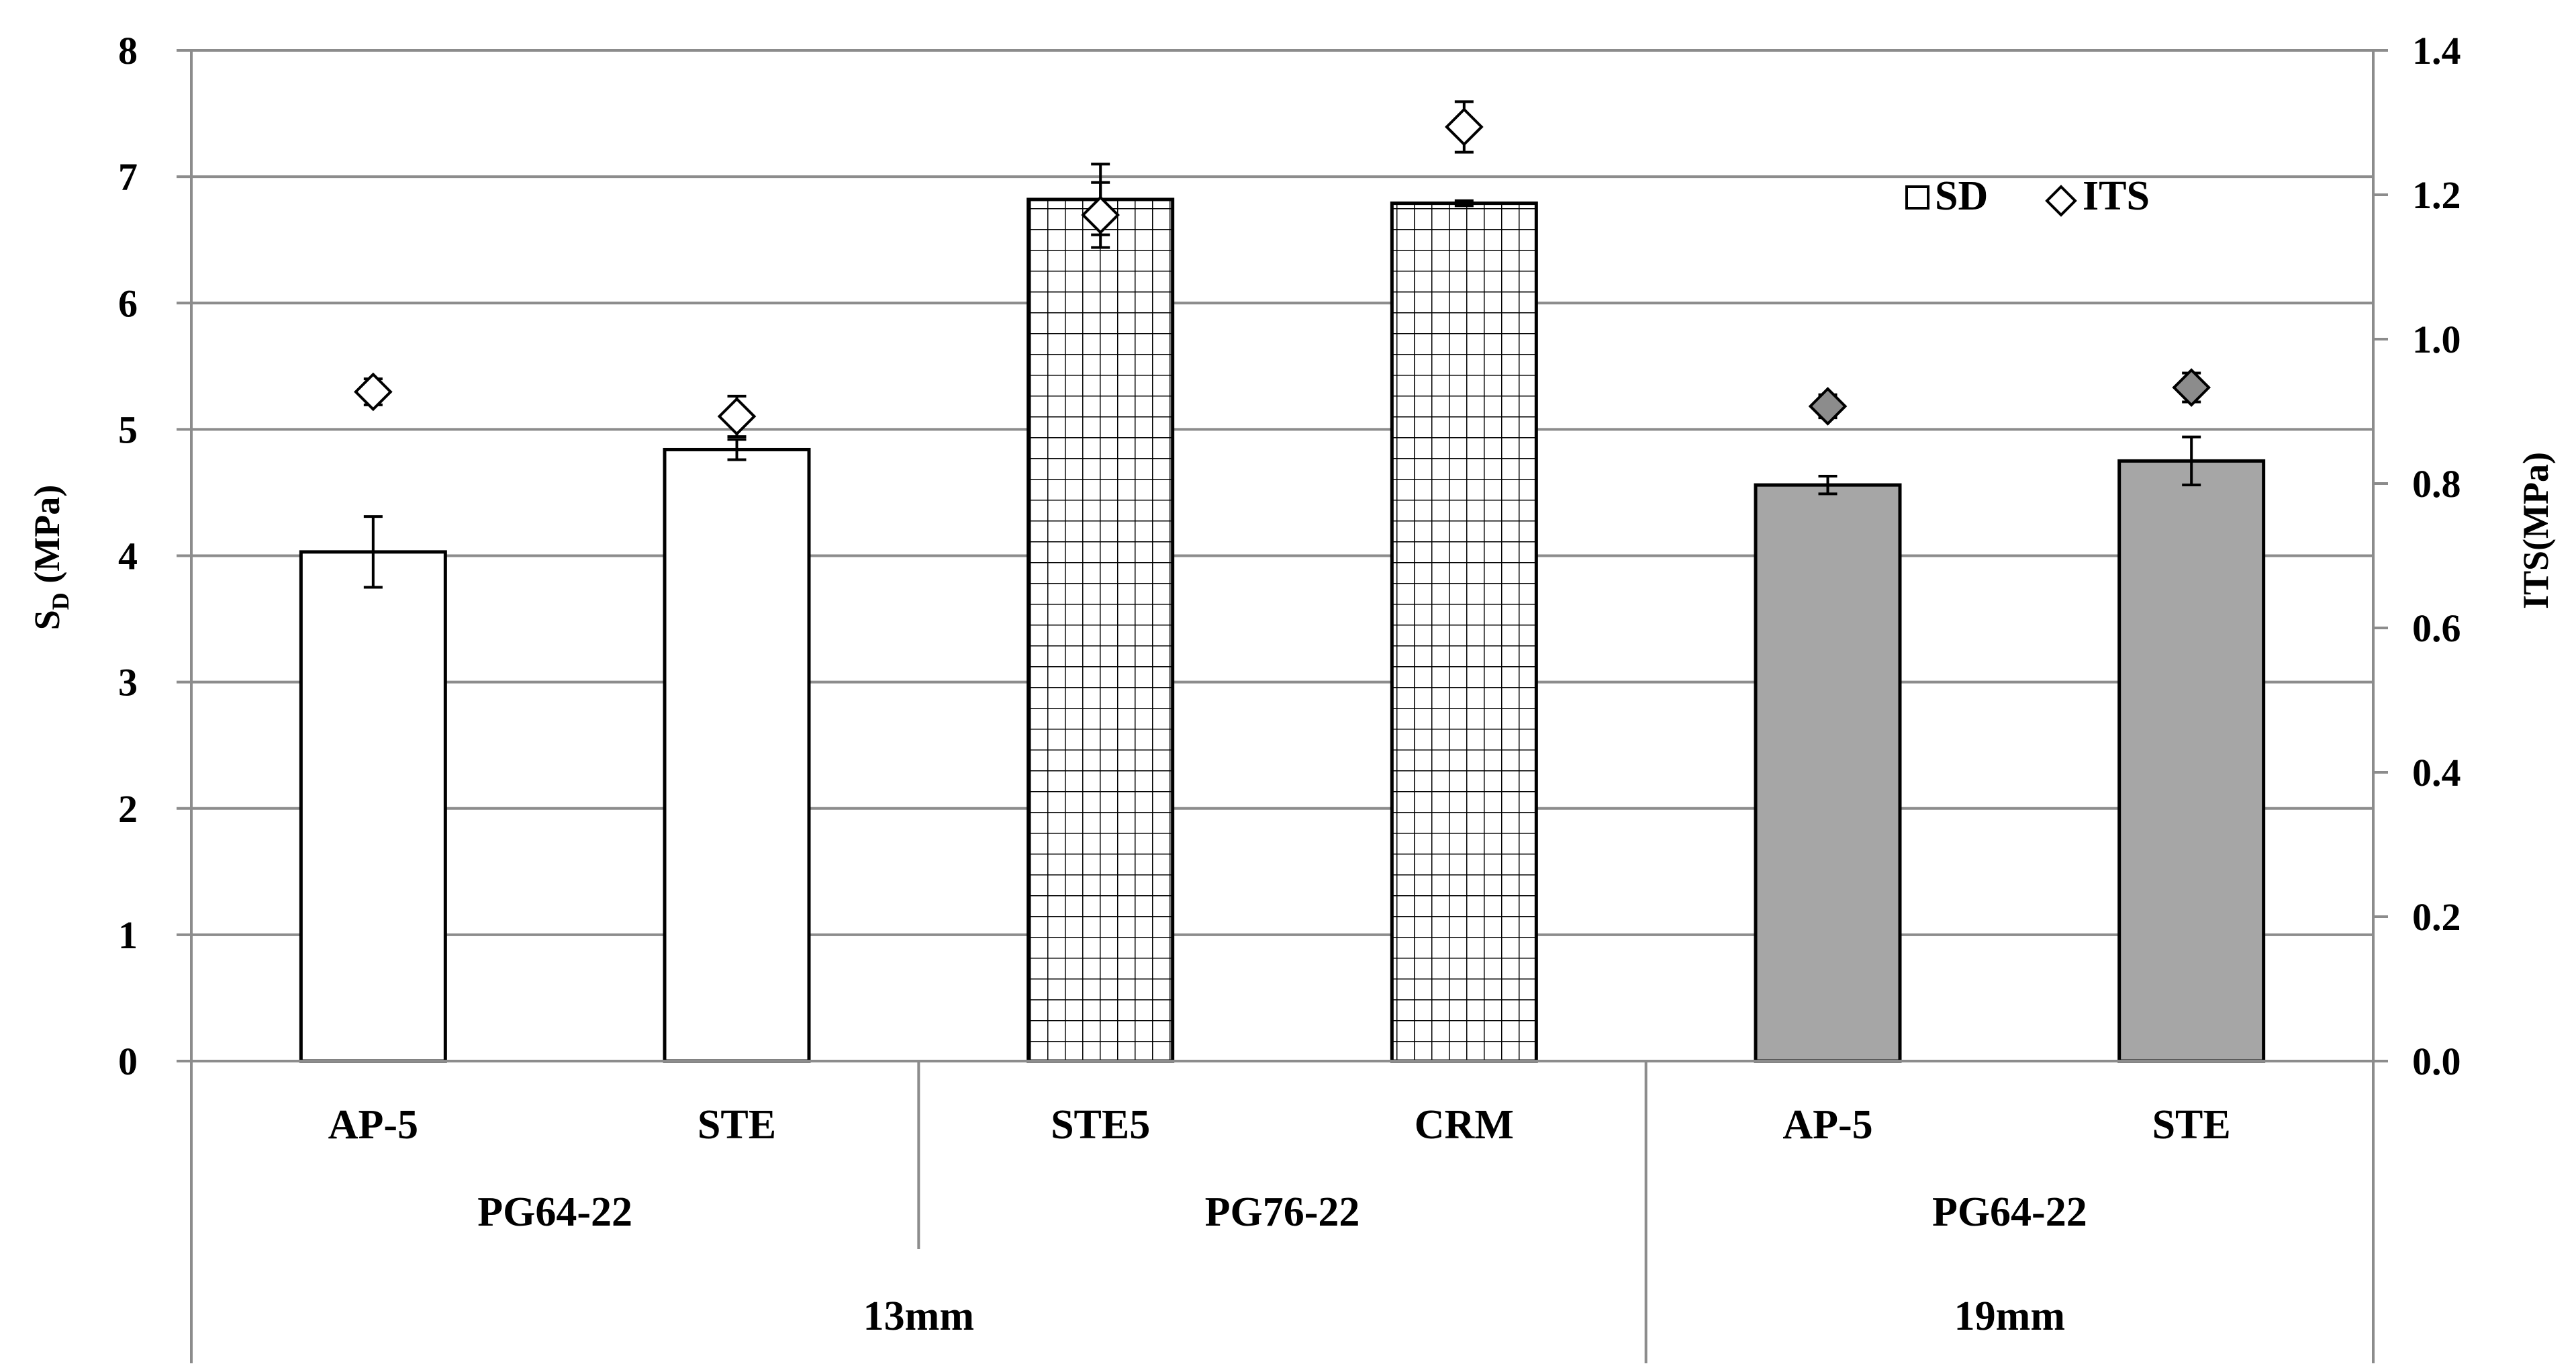  I want to click on y-left-tick-label-3: 3, so click(128, 682).